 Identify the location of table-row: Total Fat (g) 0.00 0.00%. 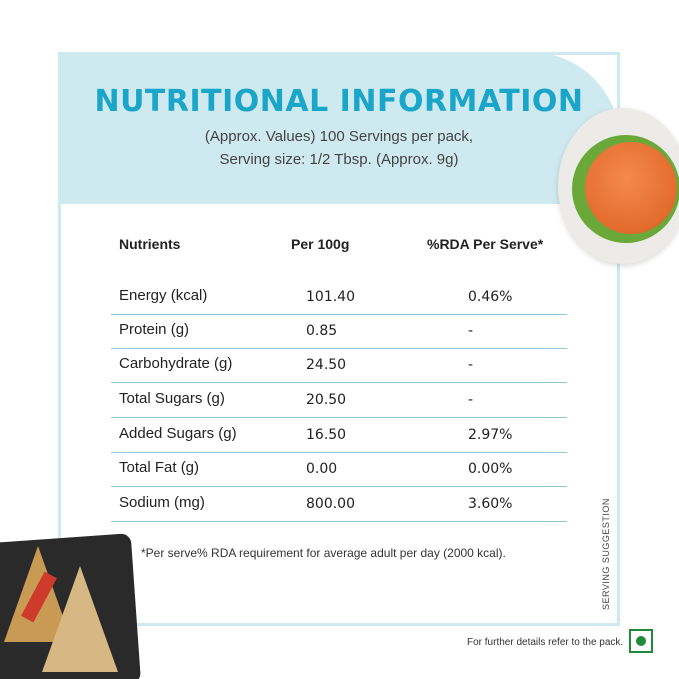
(339, 470).